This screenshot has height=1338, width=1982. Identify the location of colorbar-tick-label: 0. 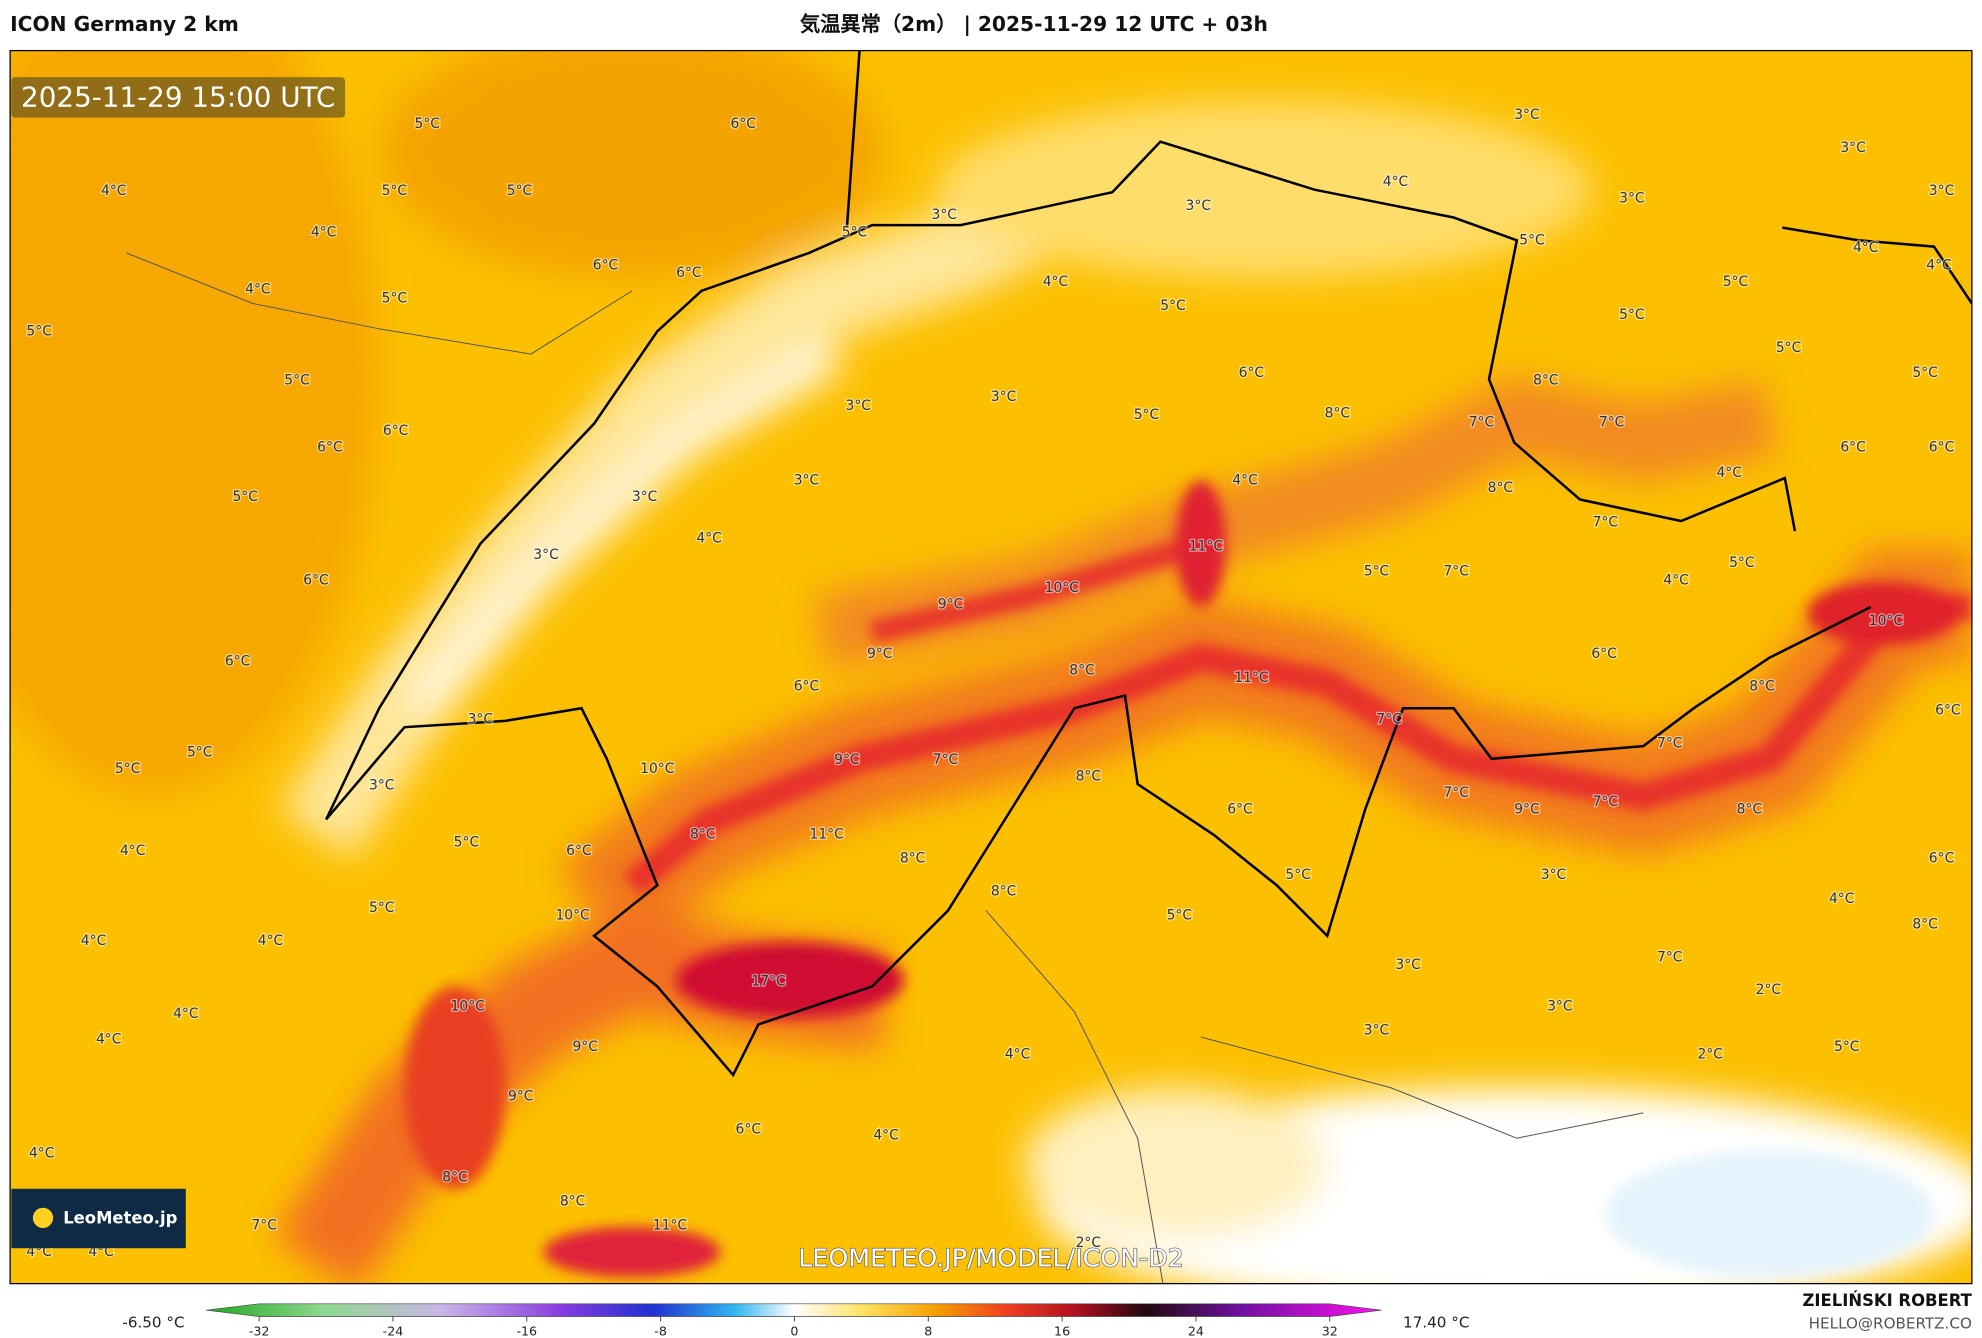
(794, 1330).